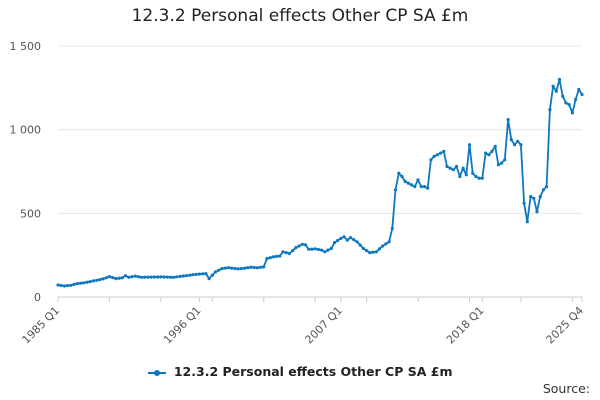  I want to click on y-tick-label: 500, so click(30, 213).